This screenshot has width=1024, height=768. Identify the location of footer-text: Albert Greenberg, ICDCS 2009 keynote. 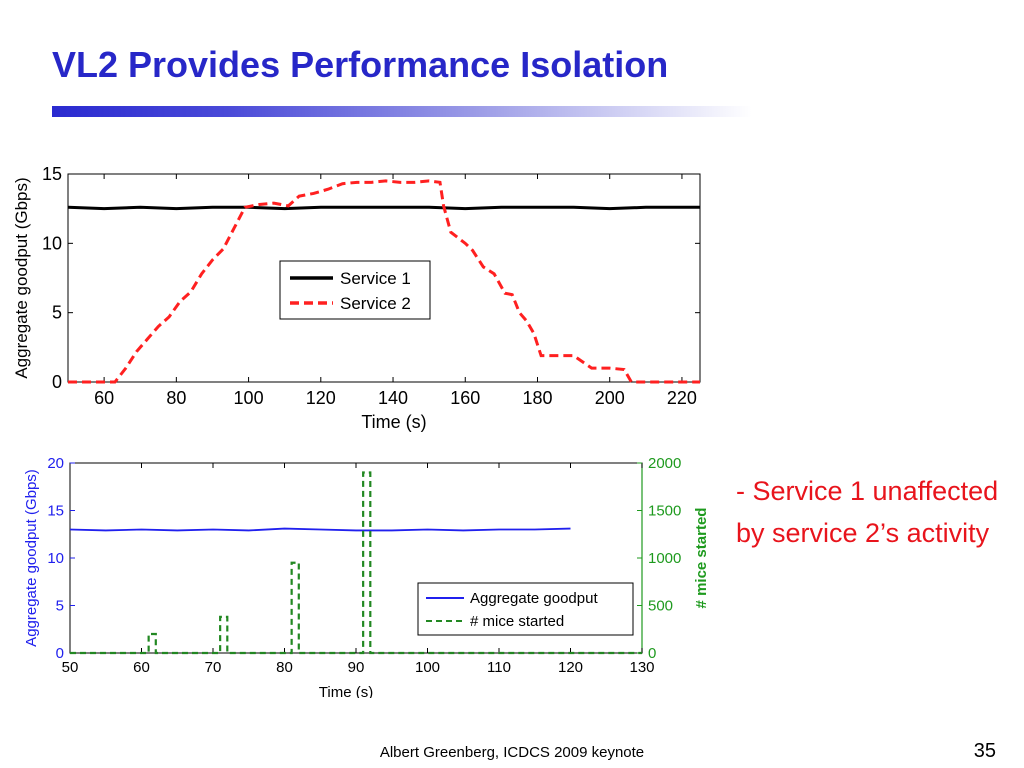
(512, 752).